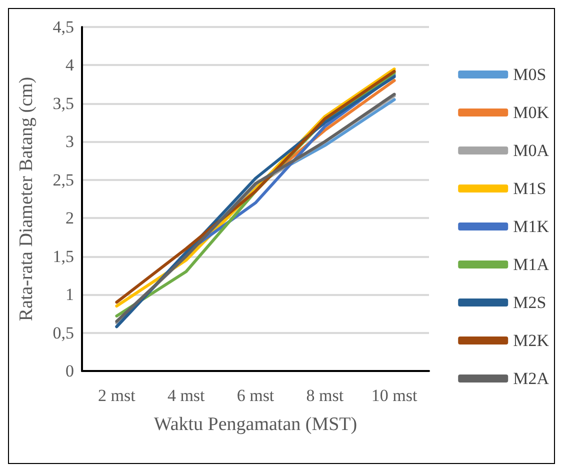  What do you see at coordinates (186, 395) in the screenshot?
I see `x-tick-label: 4 mst` at bounding box center [186, 395].